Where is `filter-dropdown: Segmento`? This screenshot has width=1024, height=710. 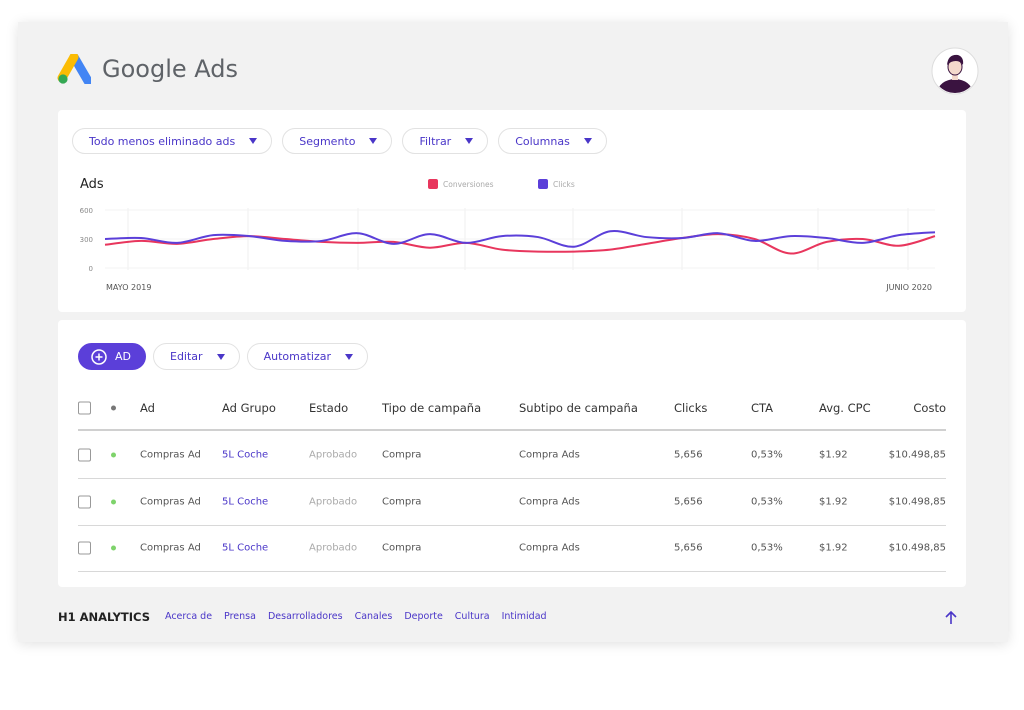 filter-dropdown: Segmento is located at coordinates (337, 141).